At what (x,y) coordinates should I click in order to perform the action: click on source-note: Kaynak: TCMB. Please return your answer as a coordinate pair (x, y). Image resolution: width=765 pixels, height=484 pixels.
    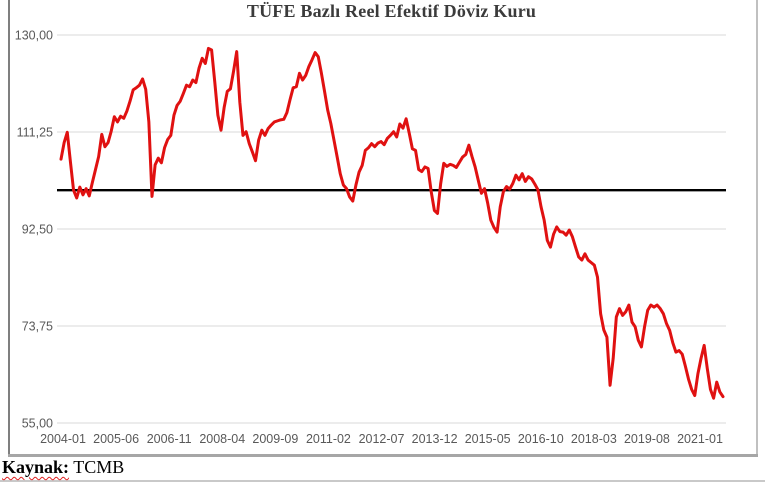
    Looking at the image, I should click on (63, 467).